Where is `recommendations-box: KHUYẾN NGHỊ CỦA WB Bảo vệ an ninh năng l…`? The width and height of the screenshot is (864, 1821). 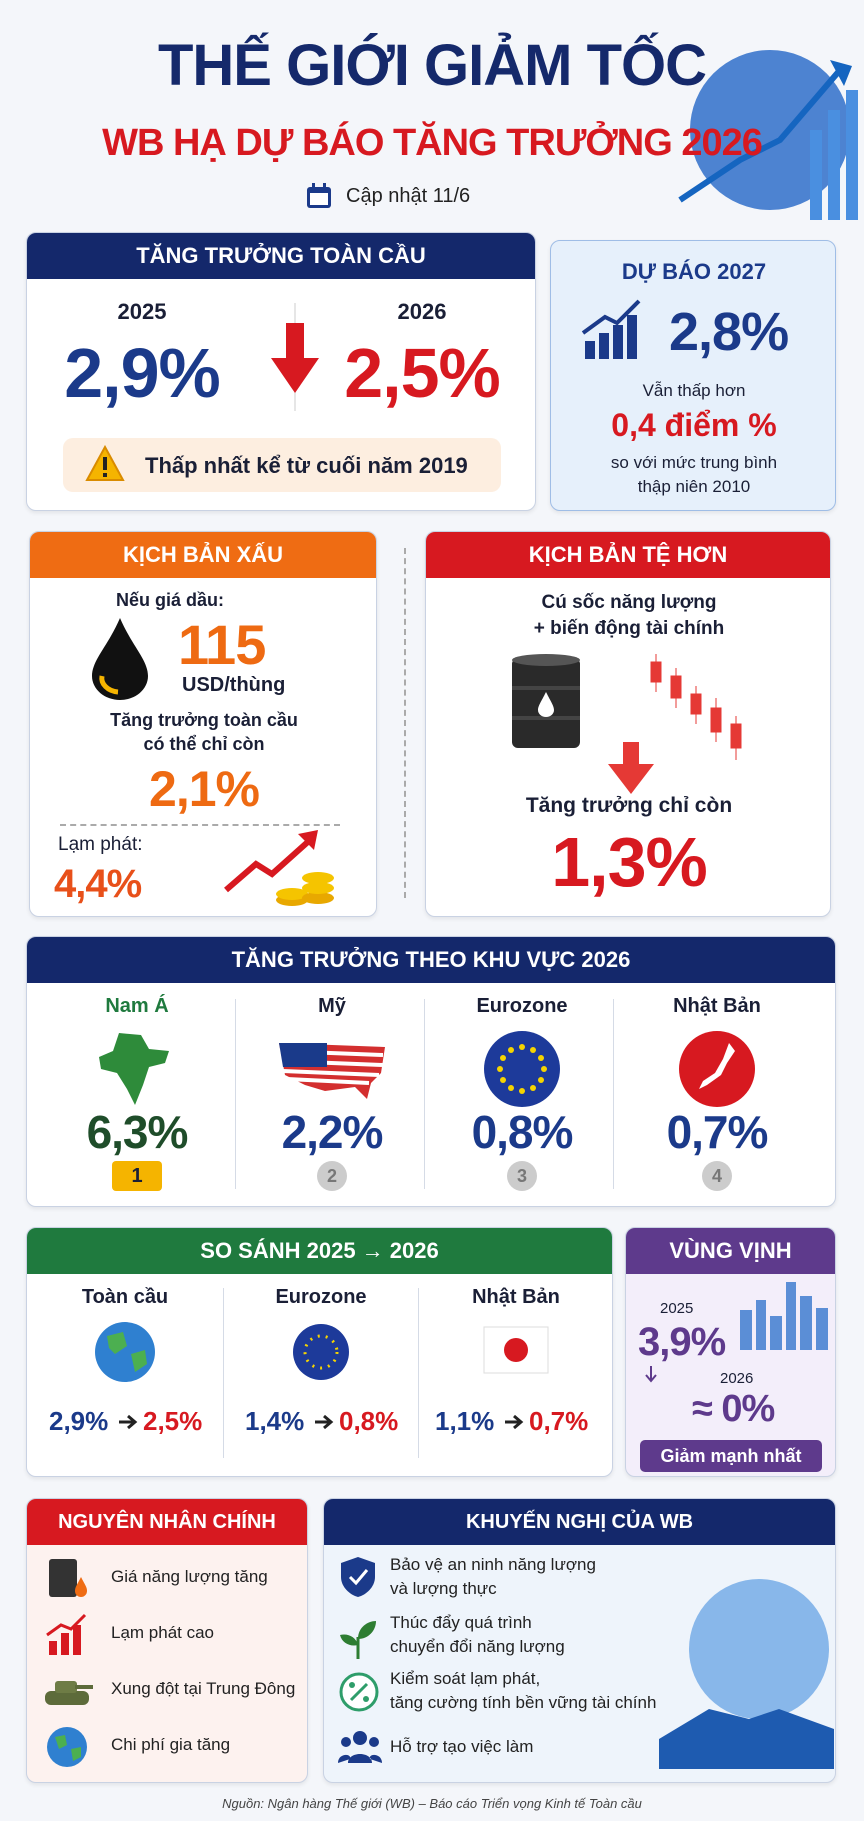 recommendations-box: KHUYẾN NGHỊ CỦA WB Bảo vệ an ninh năng l… is located at coordinates (579, 1640).